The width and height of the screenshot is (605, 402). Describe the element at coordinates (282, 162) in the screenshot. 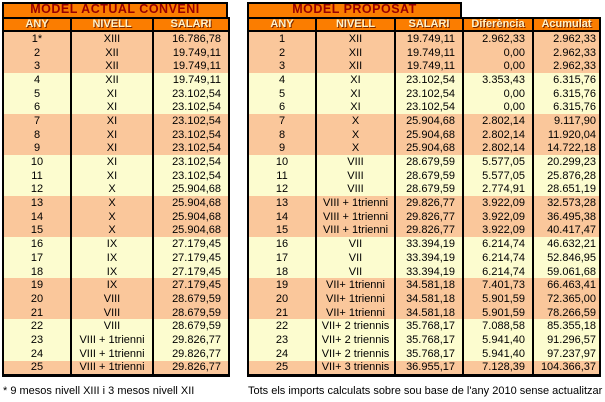

I see `table-cell: 10` at that location.